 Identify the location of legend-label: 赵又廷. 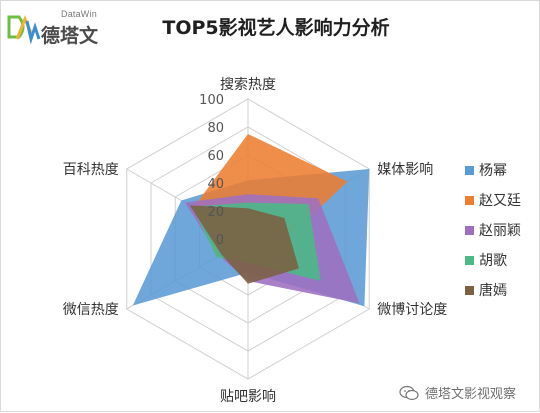
(500, 201).